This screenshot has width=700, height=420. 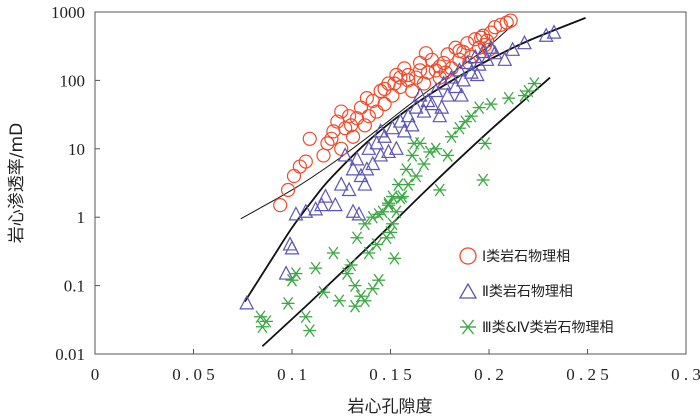 I want to click on x-tick-label: 0 . 1, so click(x=292, y=374).